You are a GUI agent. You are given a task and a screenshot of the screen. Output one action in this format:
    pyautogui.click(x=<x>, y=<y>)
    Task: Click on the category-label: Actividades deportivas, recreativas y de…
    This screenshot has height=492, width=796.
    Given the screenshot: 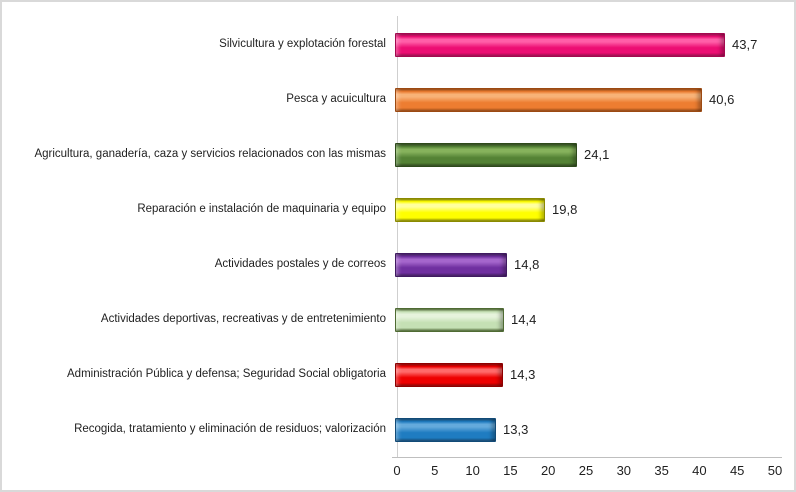 What is the action you would take?
    pyautogui.click(x=243, y=319)
    